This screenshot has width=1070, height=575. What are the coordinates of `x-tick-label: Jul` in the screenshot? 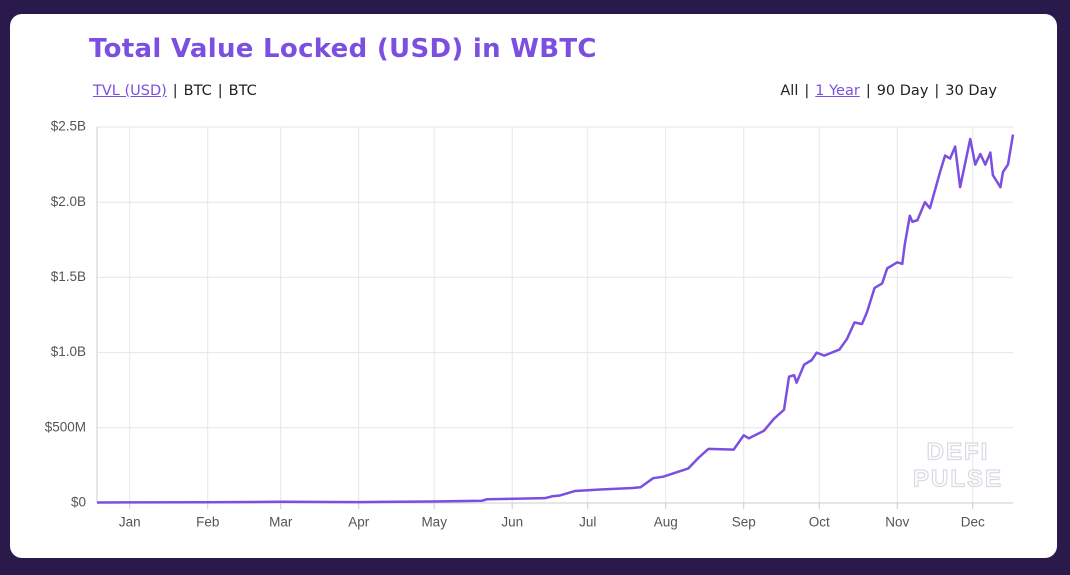 It's located at (587, 522).